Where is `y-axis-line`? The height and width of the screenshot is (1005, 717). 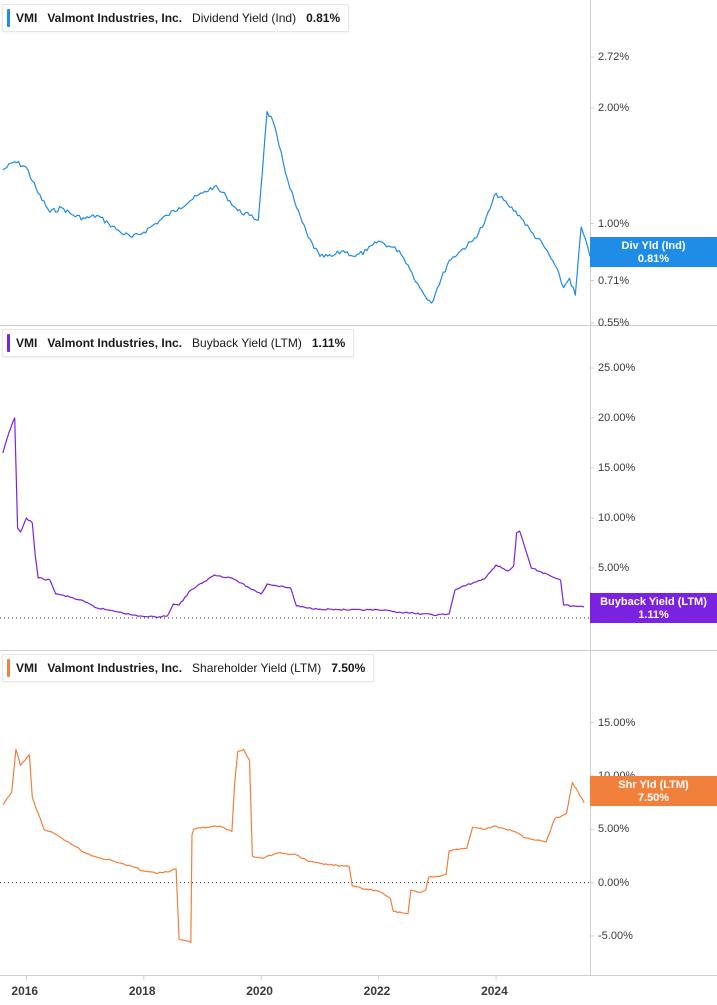 y-axis-line is located at coordinates (590, 487).